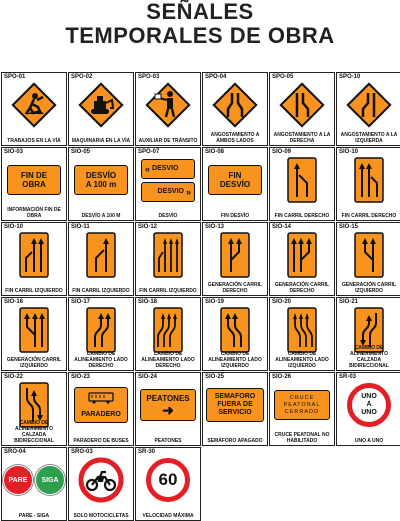 Image resolution: width=400 pixels, height=521 pixels. What do you see at coordinates (34, 480) in the screenshot?
I see `stop-go-paddles: PARE SIGA` at bounding box center [34, 480].